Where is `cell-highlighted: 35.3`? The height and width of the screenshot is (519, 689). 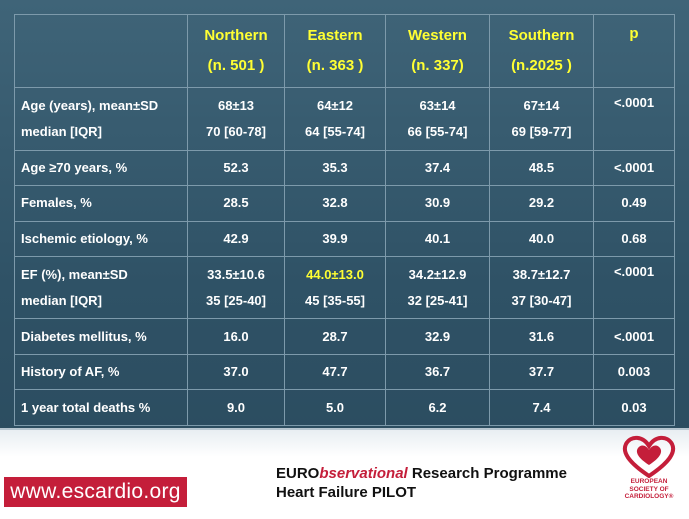 cell-highlighted: 35.3 is located at coordinates (335, 168).